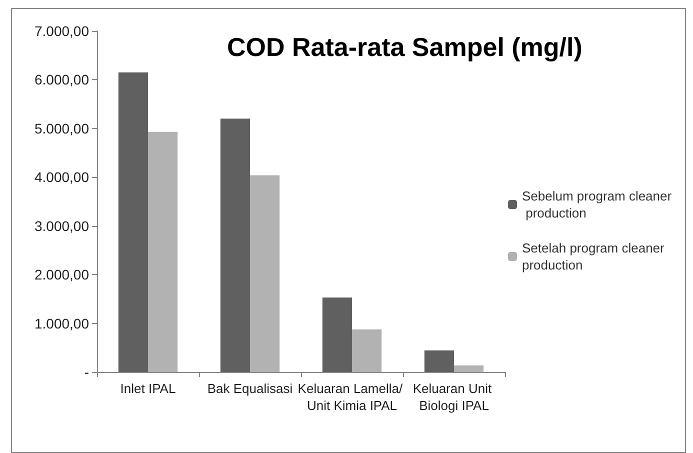  Describe the element at coordinates (250, 388) in the screenshot. I see `x-tick-label: Bak Equalisasi` at that location.